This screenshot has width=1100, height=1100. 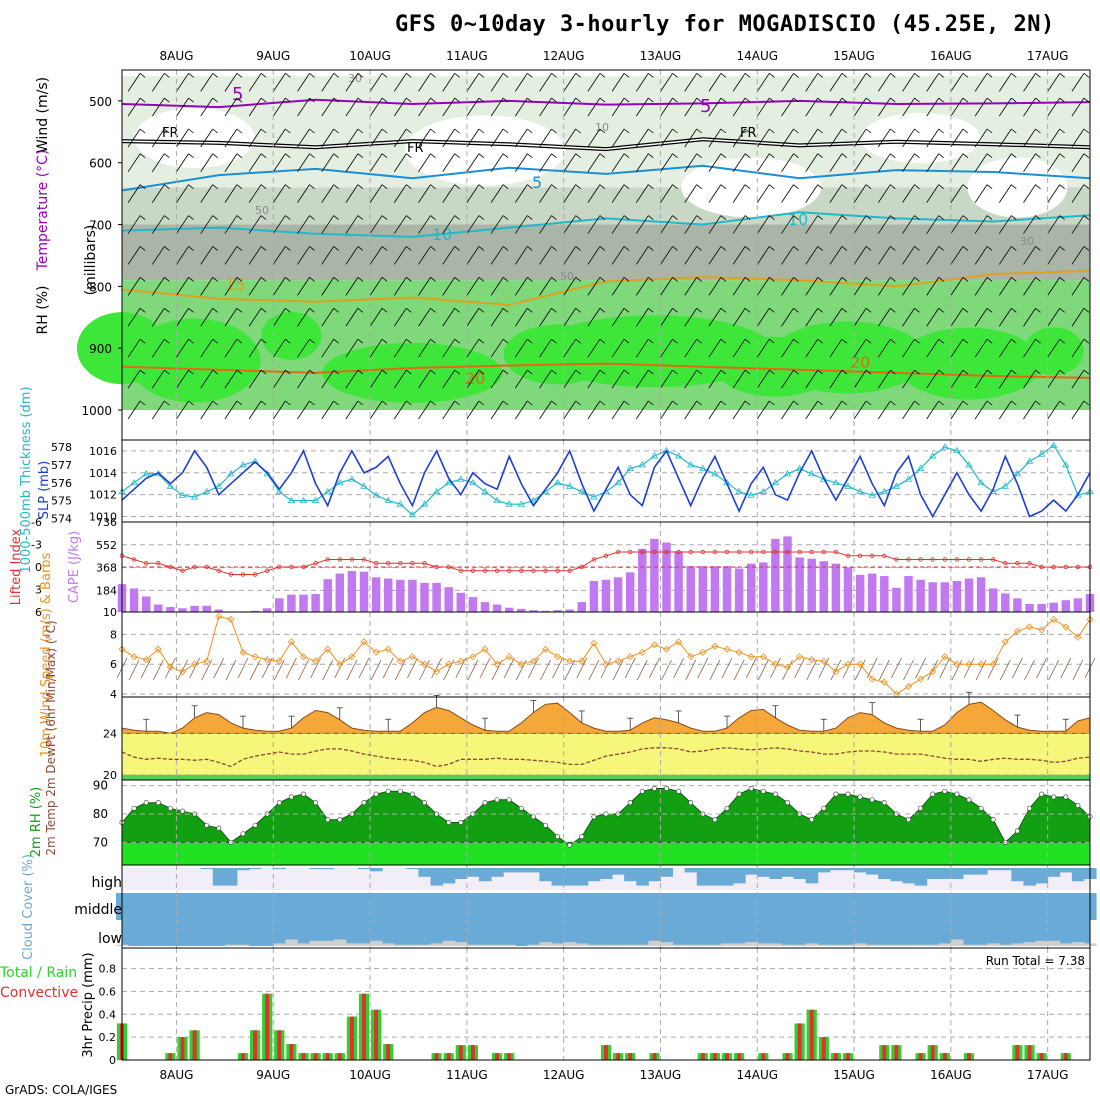 I want to click on rh-point, so click(x=666, y=788).